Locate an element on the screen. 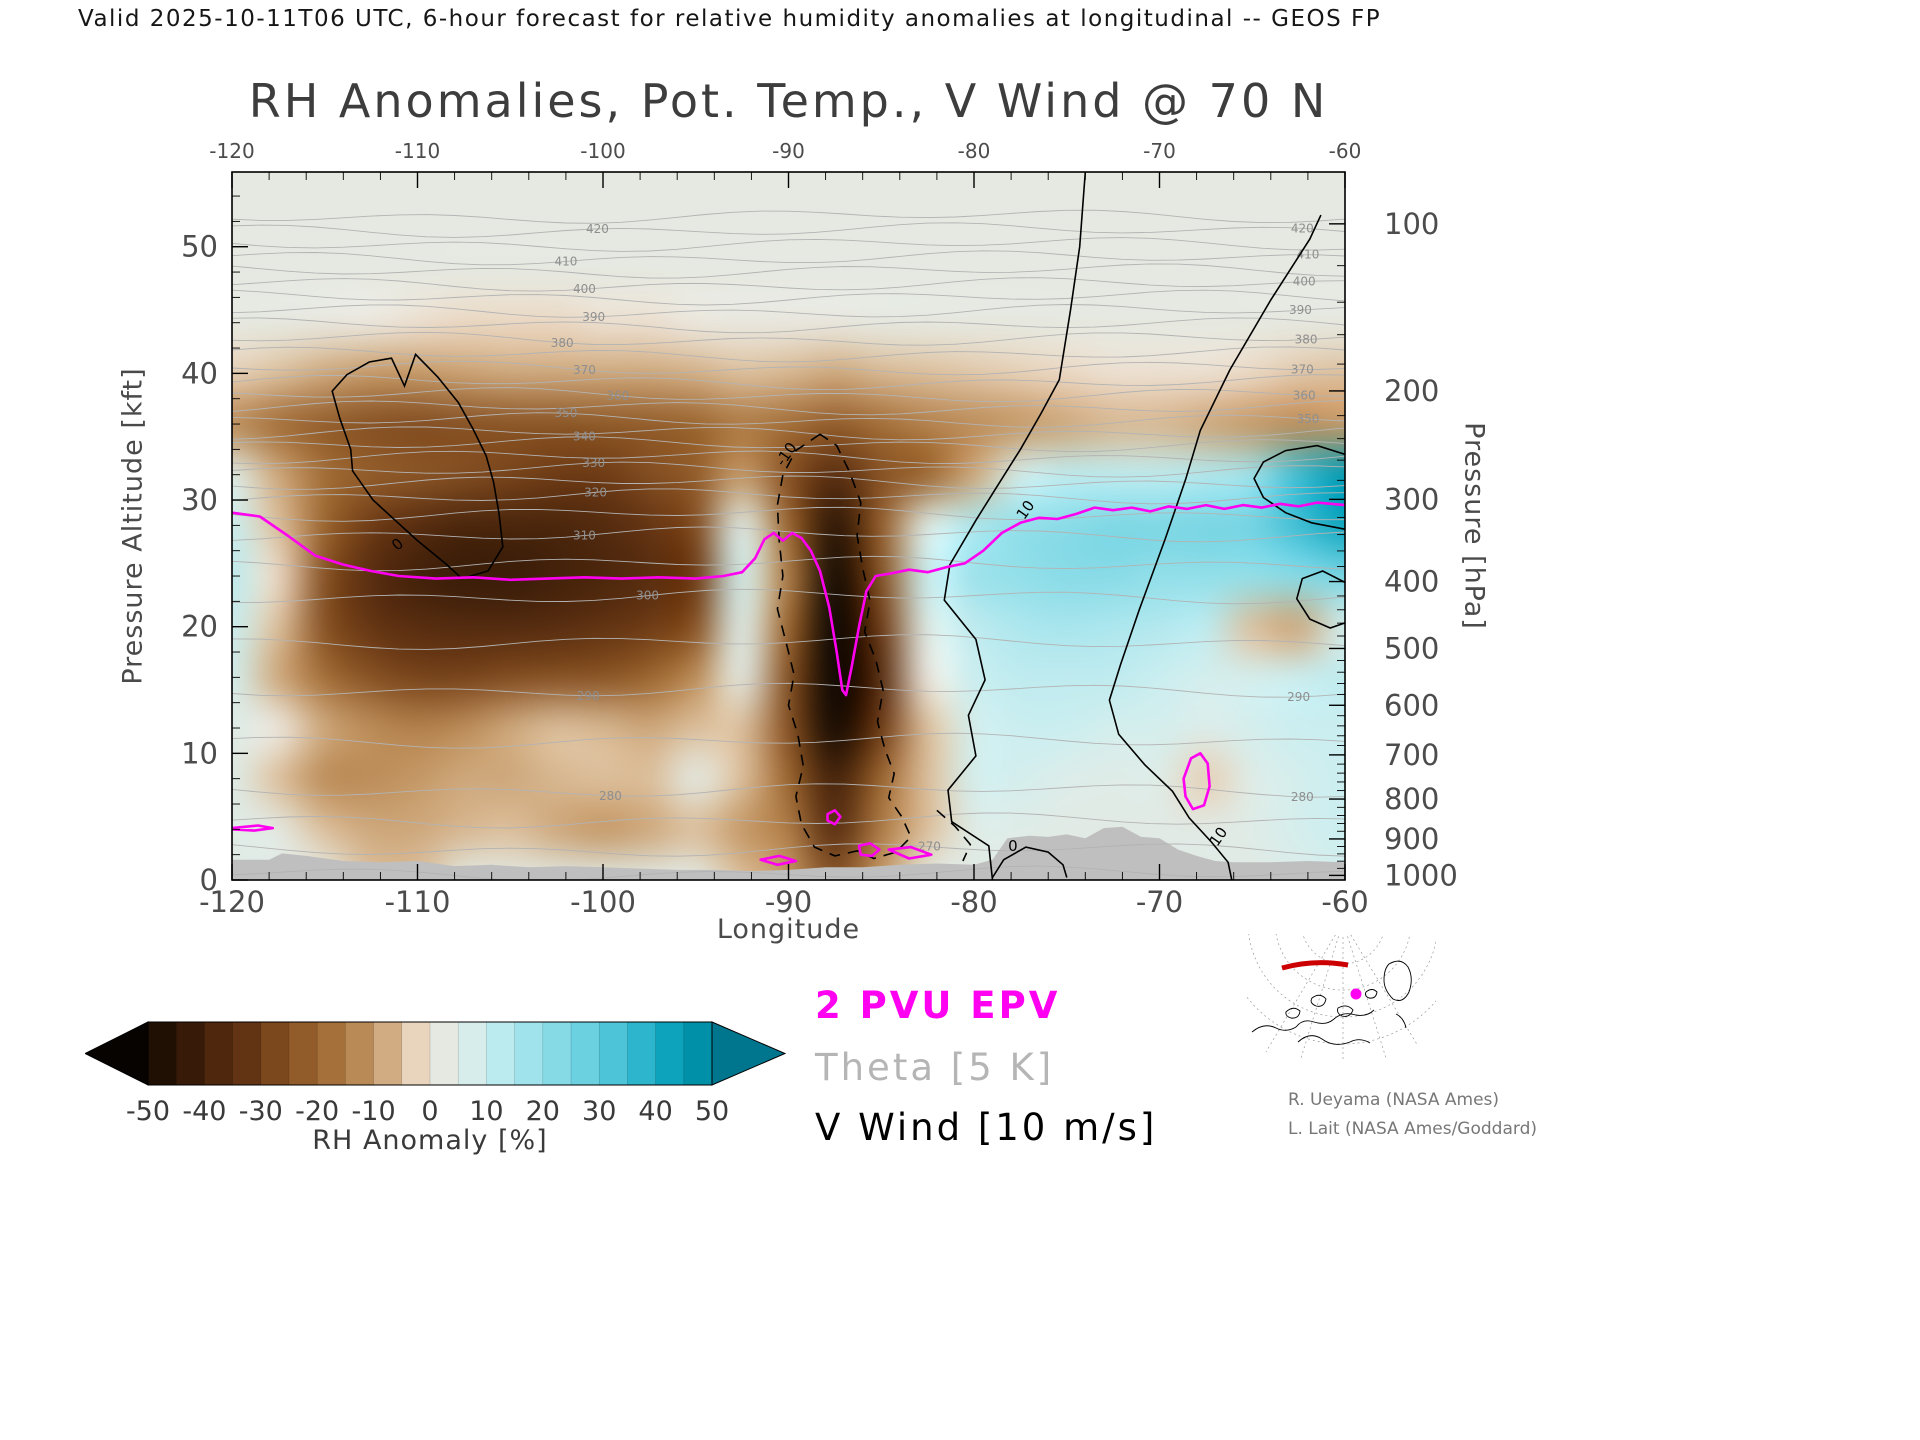  svg-text: -120 is located at coordinates (231, 151).